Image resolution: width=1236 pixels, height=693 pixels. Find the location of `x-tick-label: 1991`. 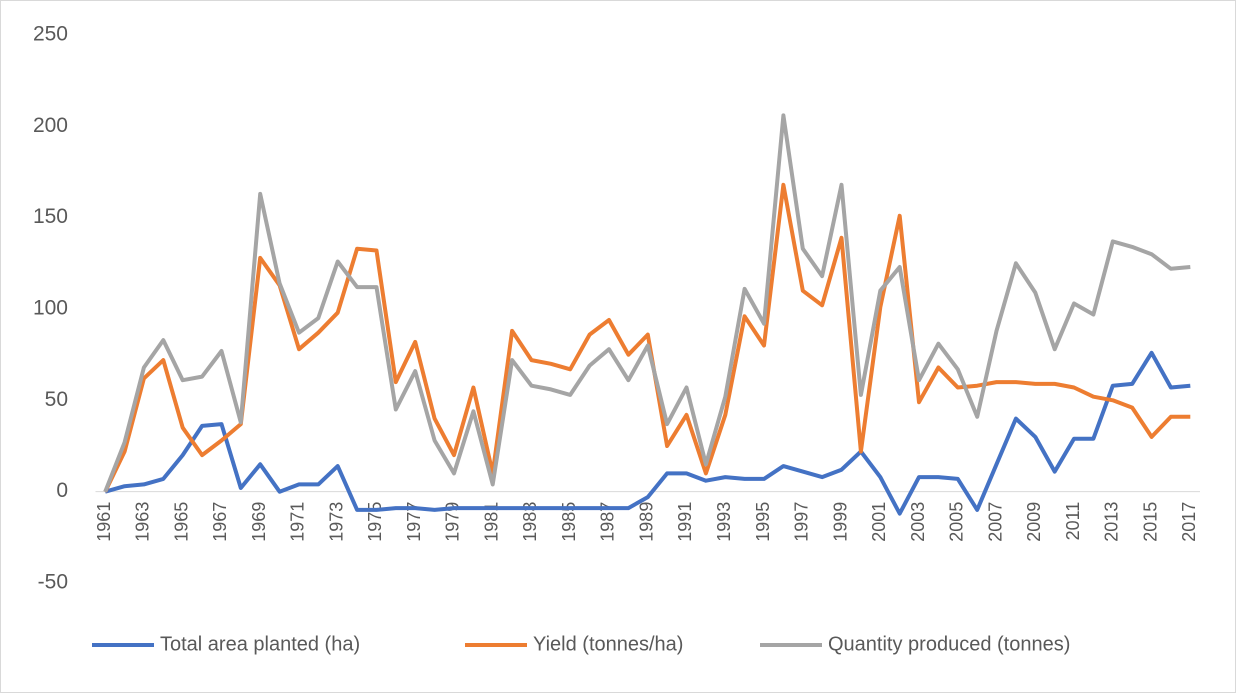

x-tick-label: 1991 is located at coordinates (685, 522).